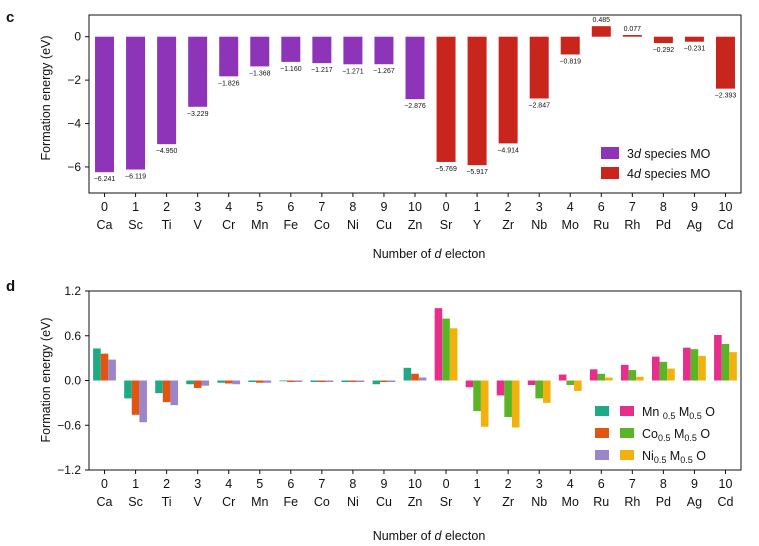  What do you see at coordinates (477, 484) in the screenshot?
I see `d-x-tick-delectron: 1` at bounding box center [477, 484].